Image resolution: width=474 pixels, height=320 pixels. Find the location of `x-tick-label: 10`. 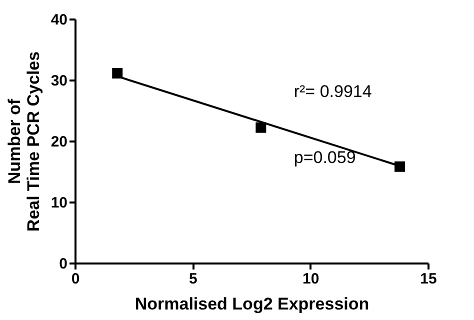

x-tick-label: 10 is located at coordinates (311, 279).